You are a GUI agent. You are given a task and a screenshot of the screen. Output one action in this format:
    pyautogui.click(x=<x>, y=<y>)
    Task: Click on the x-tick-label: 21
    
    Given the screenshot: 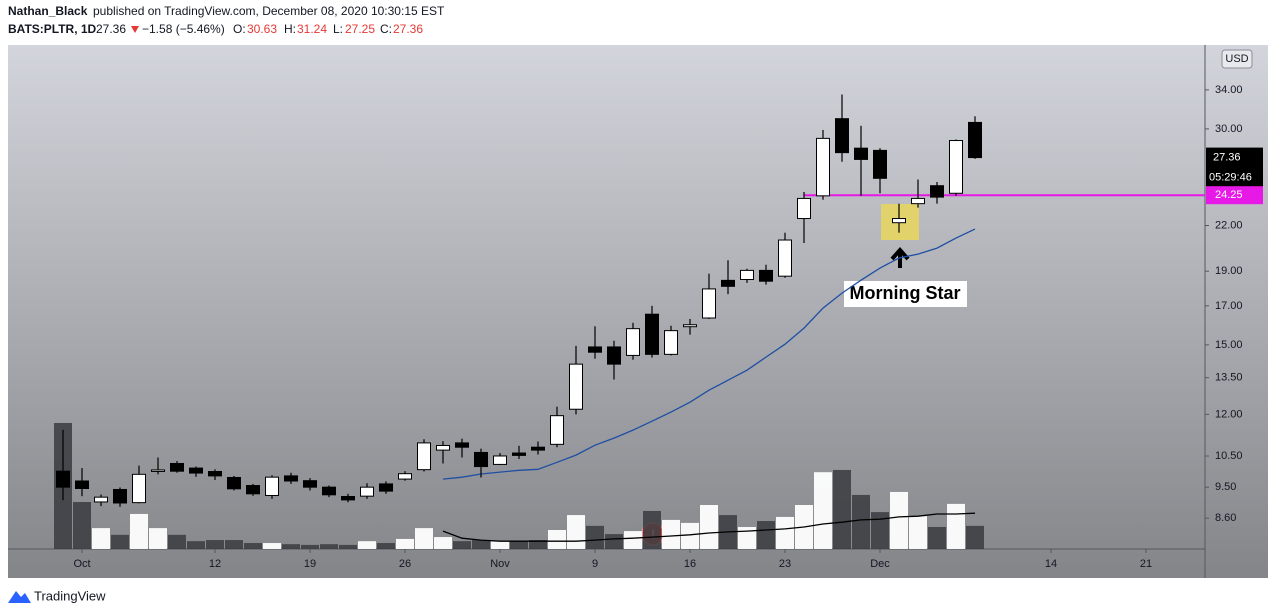 What is the action you would take?
    pyautogui.click(x=1146, y=564)
    